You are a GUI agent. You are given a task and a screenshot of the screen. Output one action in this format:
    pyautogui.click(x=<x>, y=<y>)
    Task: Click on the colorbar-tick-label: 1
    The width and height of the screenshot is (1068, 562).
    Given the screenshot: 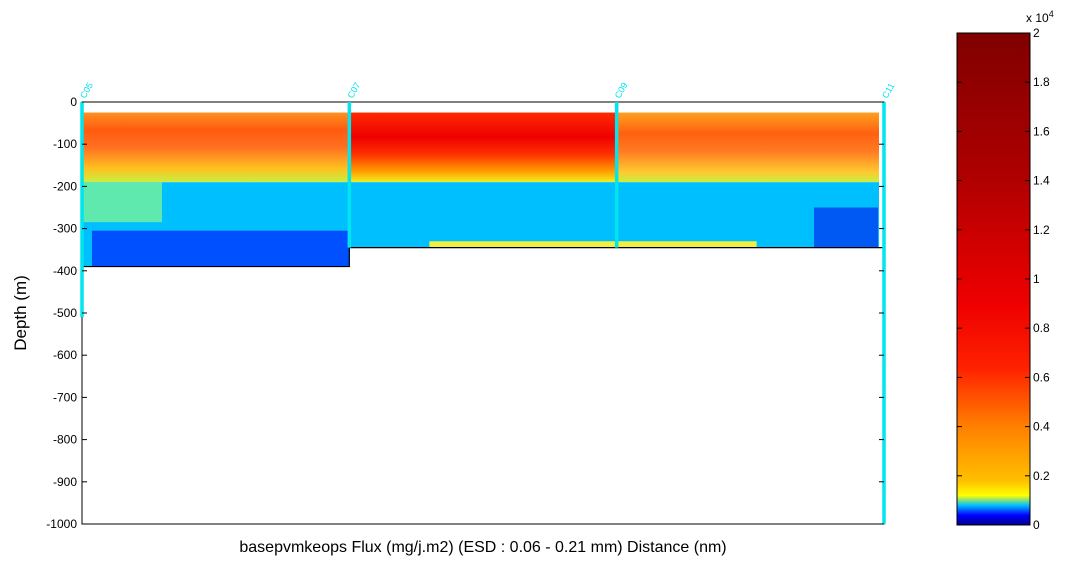 What is the action you would take?
    pyautogui.click(x=1036, y=279)
    